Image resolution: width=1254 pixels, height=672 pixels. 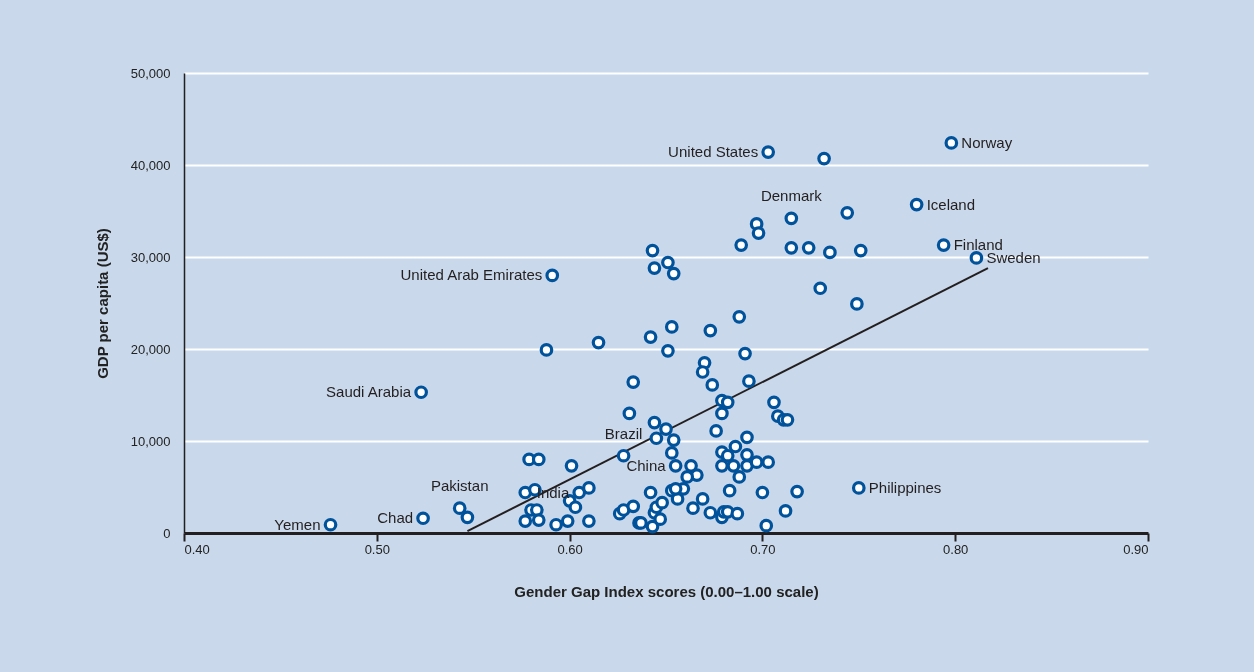 I want to click on y-tick-label: 10,000, so click(x=150, y=441).